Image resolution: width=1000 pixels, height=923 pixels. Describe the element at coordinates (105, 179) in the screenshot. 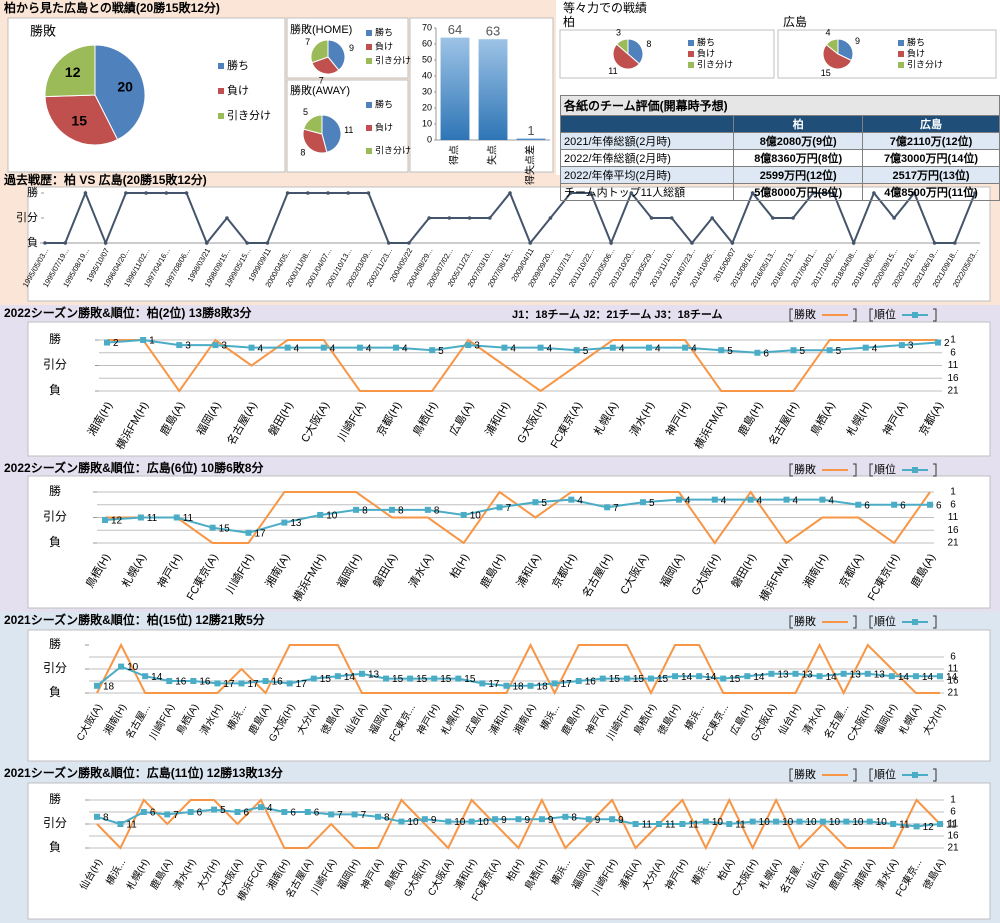

I see `chart-title: 過去戦歴：柏 VS 広島(20勝15敗12分)` at that location.